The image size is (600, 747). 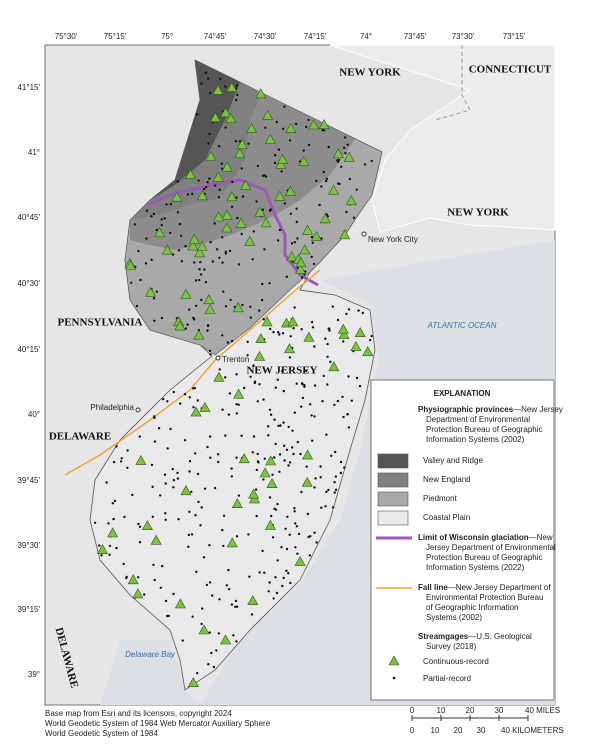 I want to click on water-label: Delaware Bay, so click(x=150, y=654).